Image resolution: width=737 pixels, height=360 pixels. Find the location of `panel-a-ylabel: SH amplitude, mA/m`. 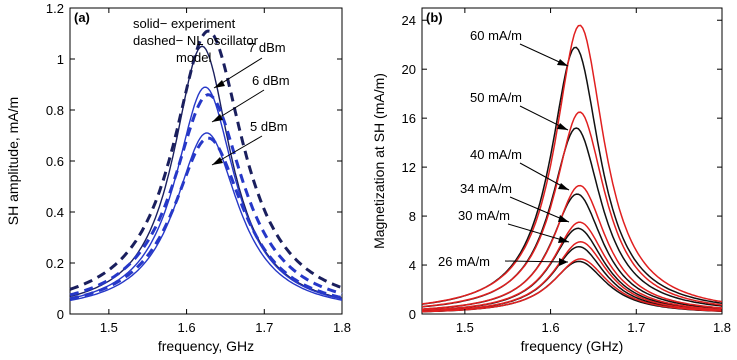

panel-a-ylabel: SH amplitude, mA/m is located at coordinates (13, 161).